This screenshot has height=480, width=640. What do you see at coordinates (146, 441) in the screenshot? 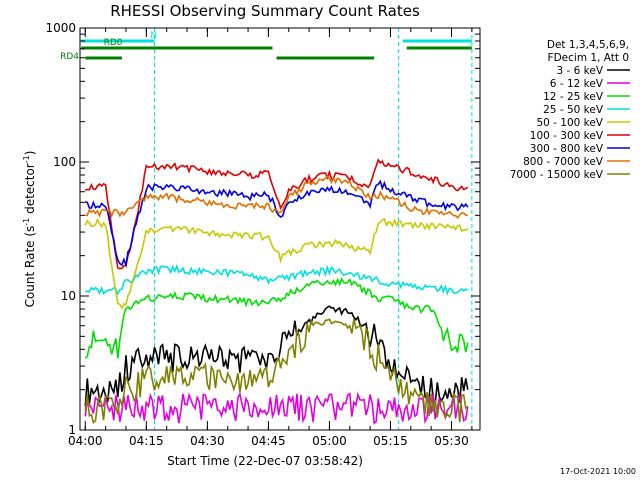
I see `x-tick-label: 04:15` at bounding box center [146, 441].